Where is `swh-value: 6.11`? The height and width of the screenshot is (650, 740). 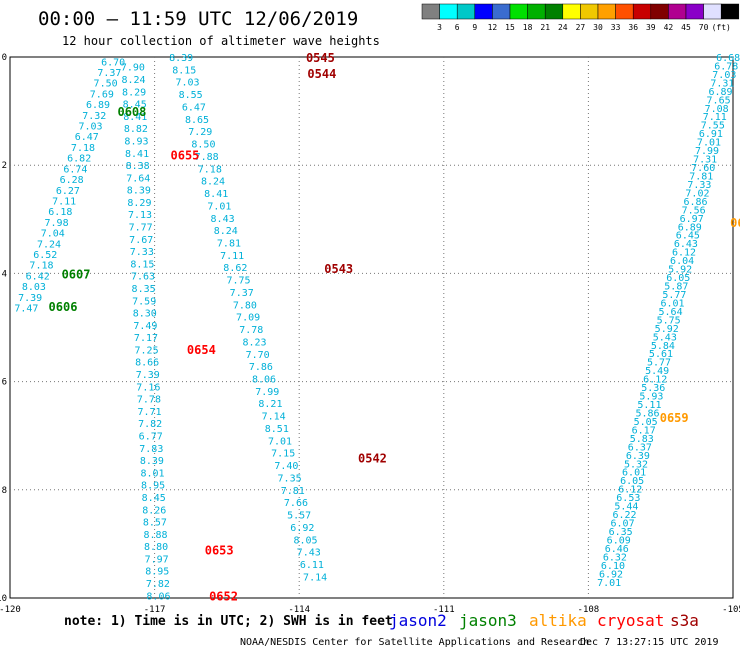
swh-value: 6.11 is located at coordinates (312, 565).